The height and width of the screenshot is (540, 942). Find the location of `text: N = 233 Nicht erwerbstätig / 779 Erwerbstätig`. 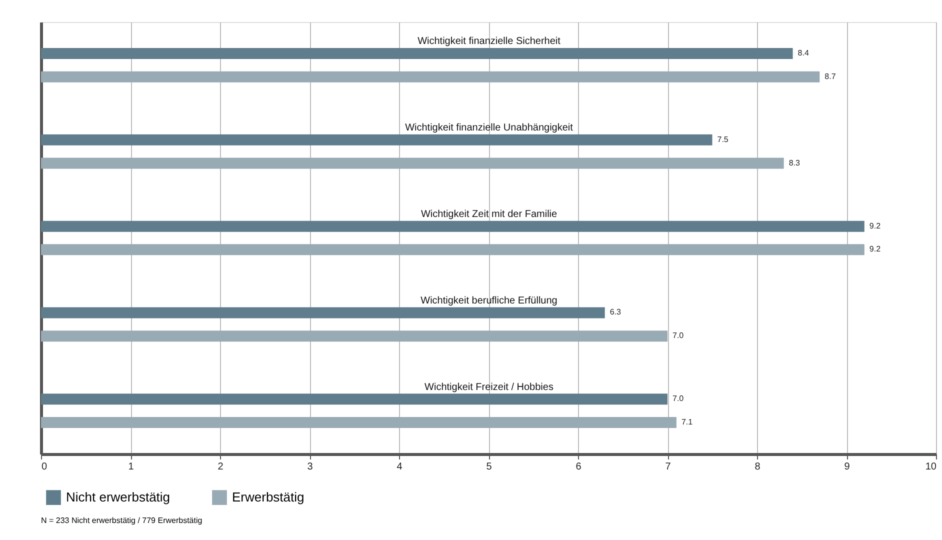

text: N = 233 Nicht erwerbstätig / 779 Erwerbstätig is located at coordinates (121, 520).